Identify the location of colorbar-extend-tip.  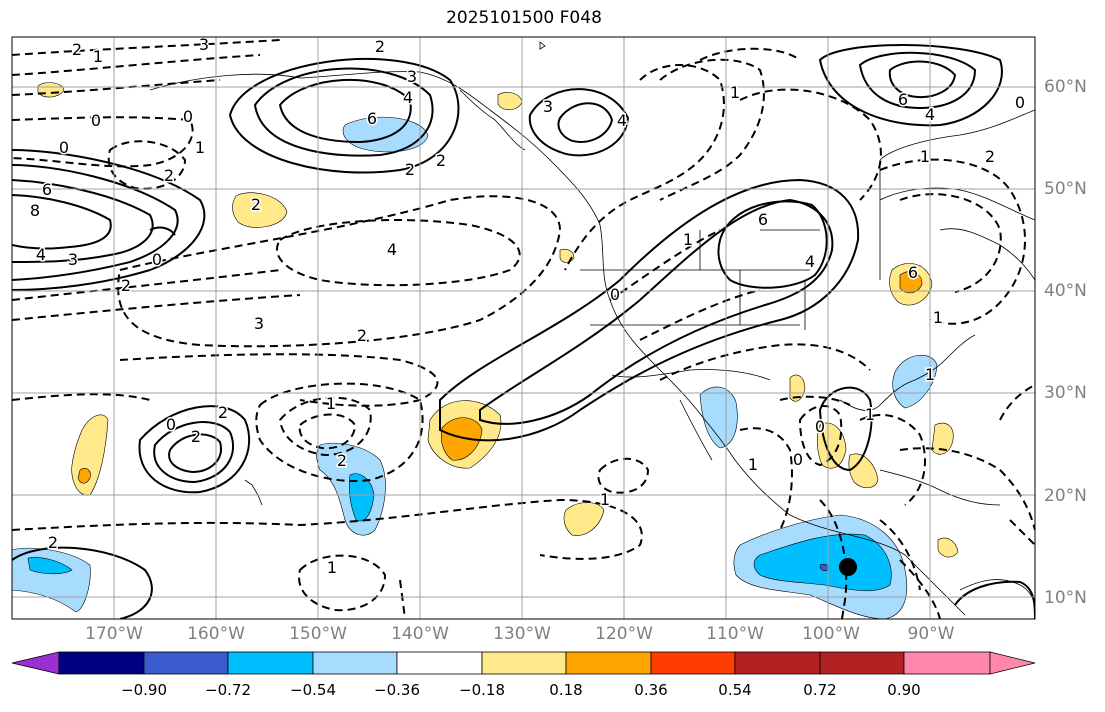
(1012, 663).